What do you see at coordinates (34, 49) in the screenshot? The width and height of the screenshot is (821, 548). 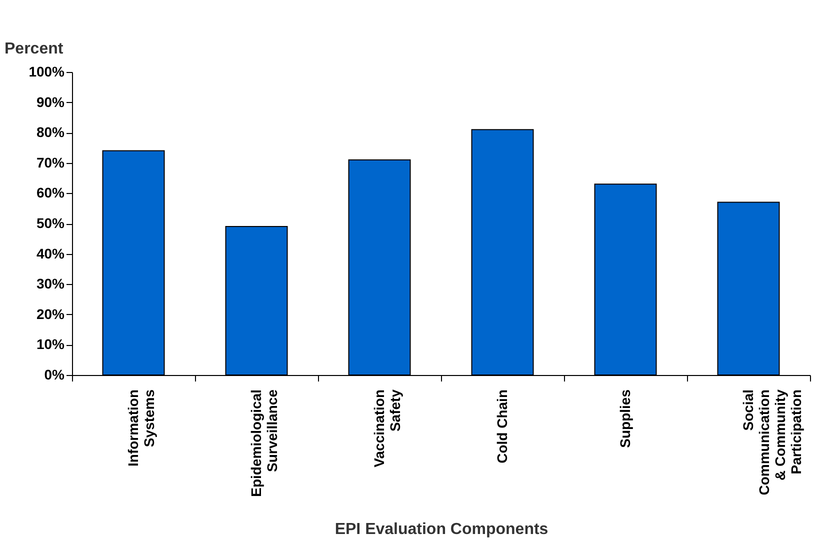 I see `y-axis-title: Percent` at bounding box center [34, 49].